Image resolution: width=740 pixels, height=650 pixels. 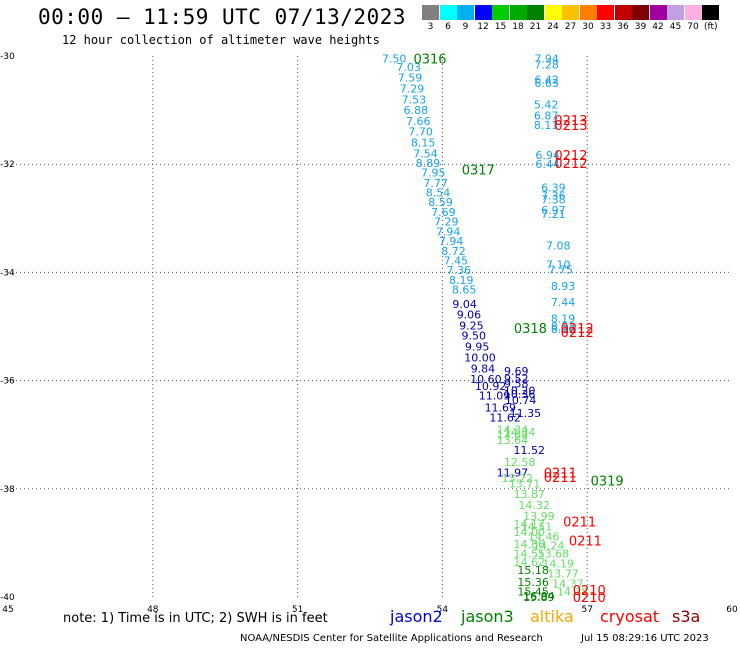 I want to click on colorbar-label: 45, so click(x=675, y=27).